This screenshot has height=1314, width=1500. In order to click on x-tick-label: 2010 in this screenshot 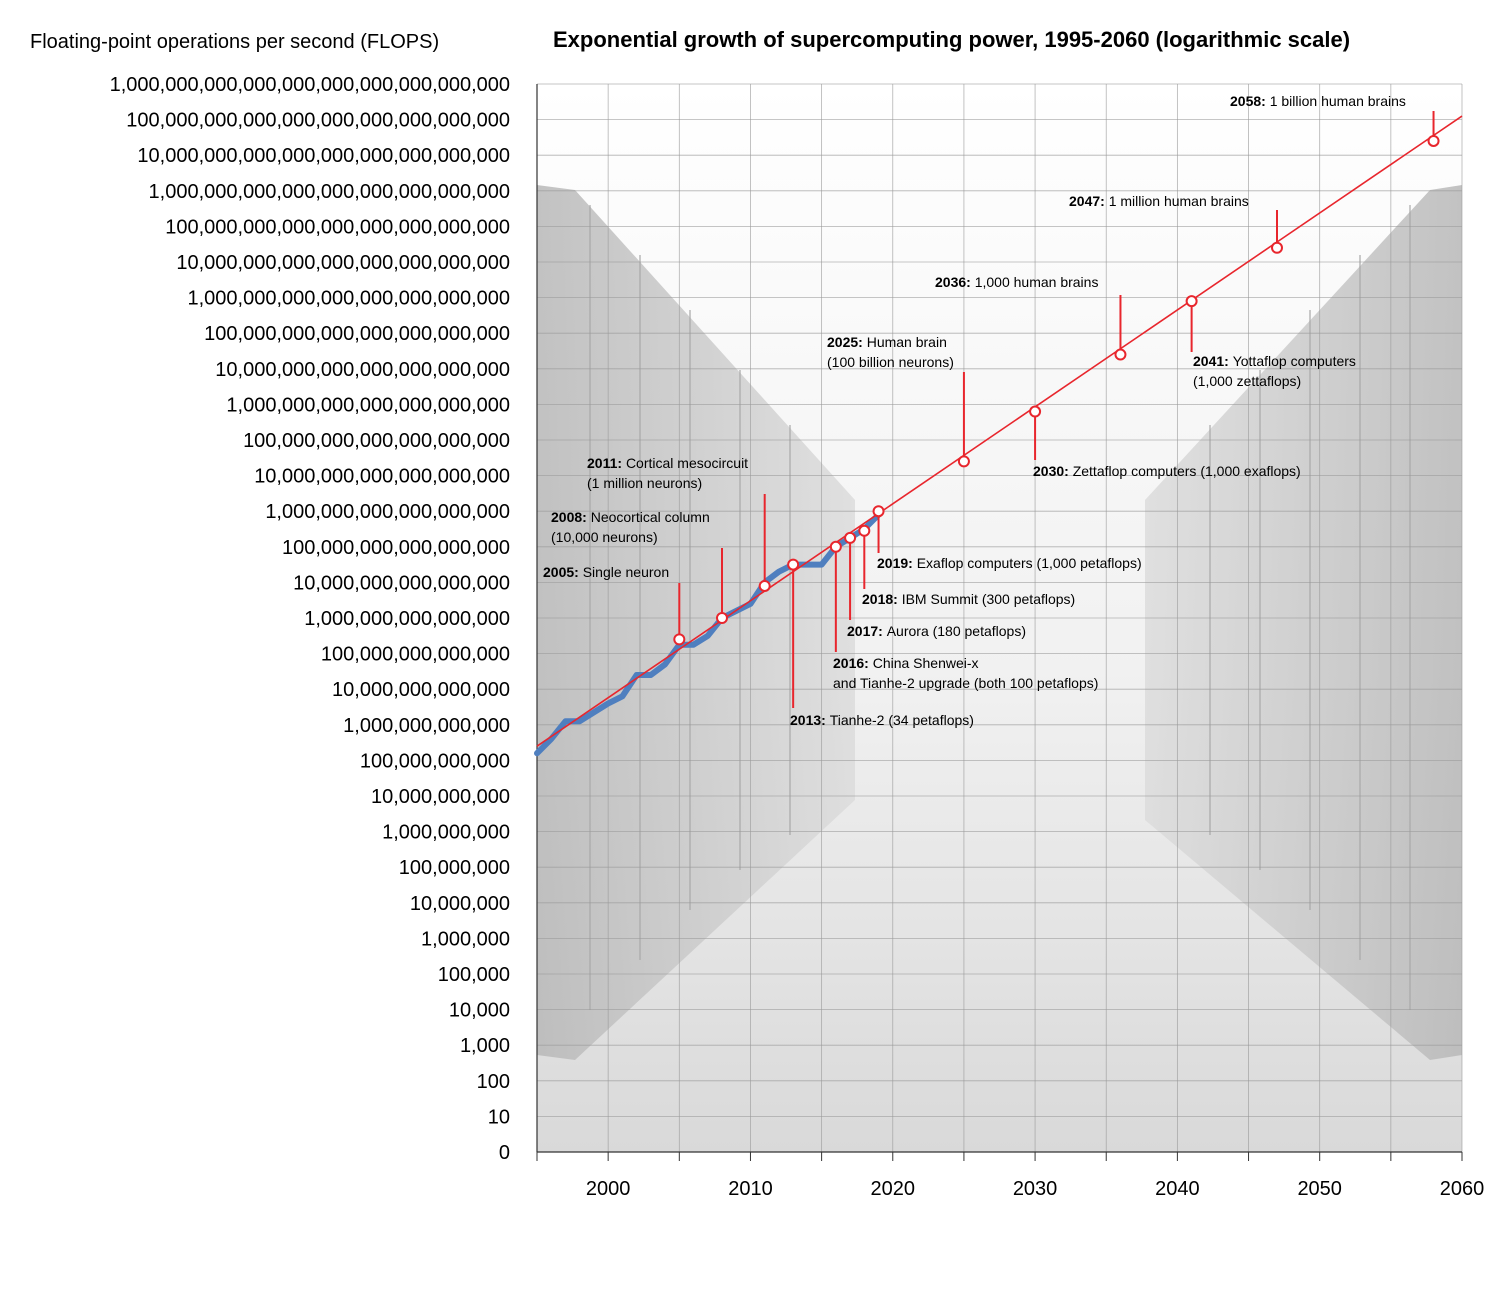, I will do `click(750, 1189)`.